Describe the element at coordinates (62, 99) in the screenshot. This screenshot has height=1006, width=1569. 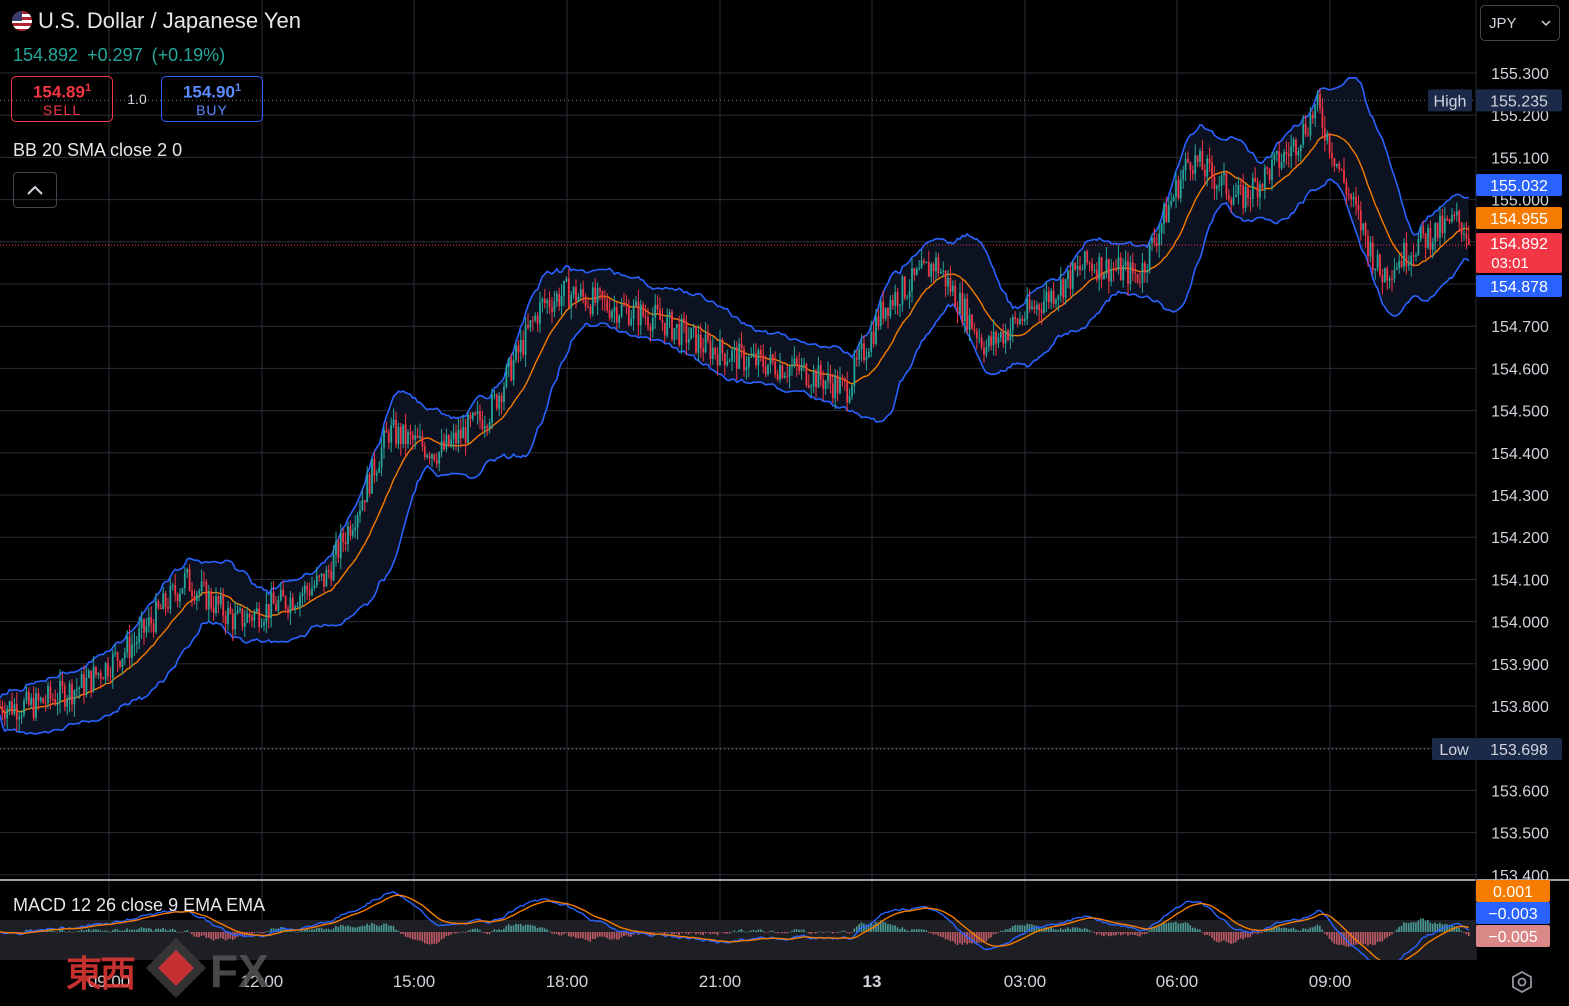
I see `sell-button: 154.891 SELL` at that location.